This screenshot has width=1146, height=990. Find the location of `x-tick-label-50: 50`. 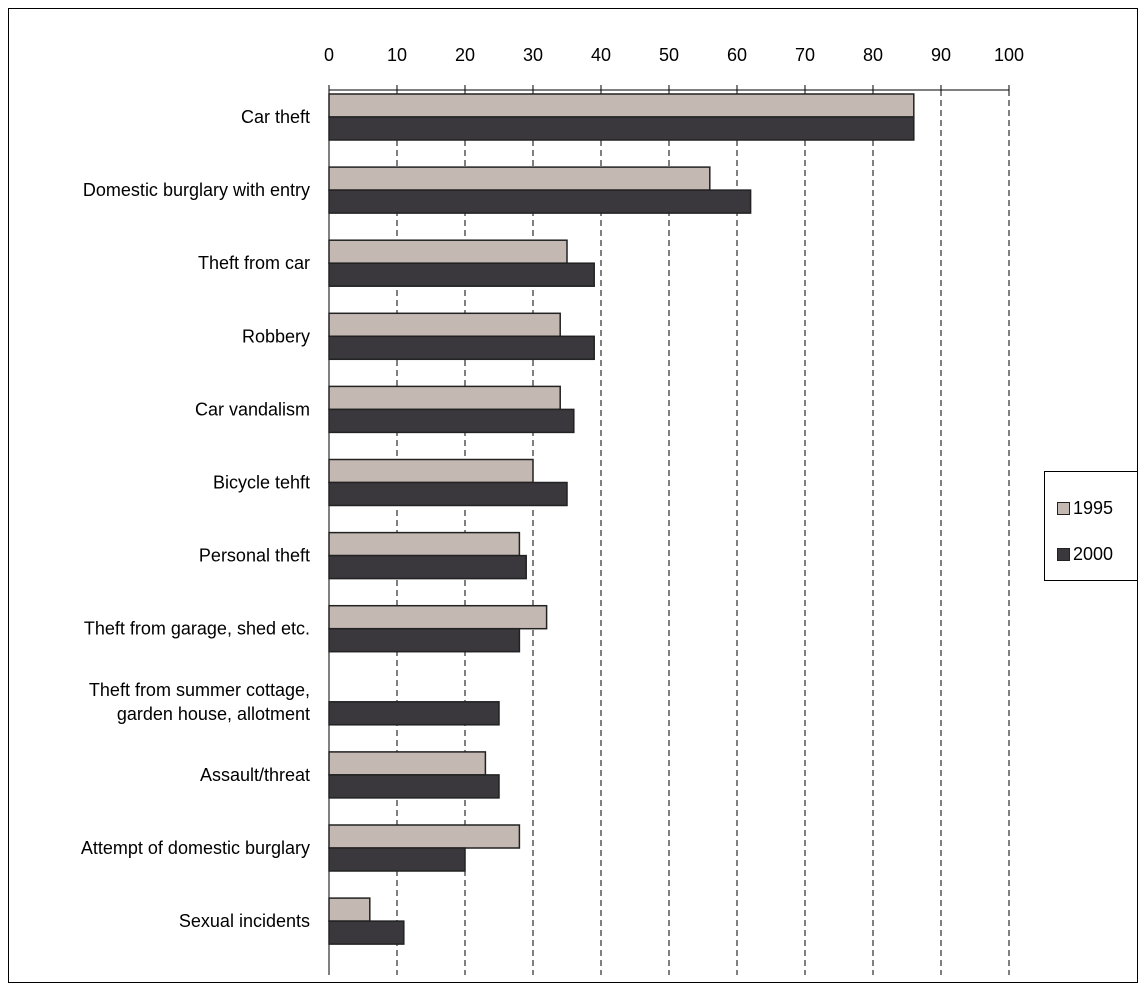

x-tick-label-50: 50 is located at coordinates (669, 55).